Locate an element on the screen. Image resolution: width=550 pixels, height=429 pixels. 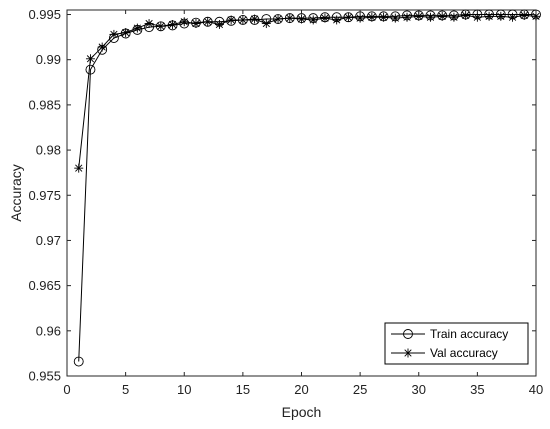
x-tick-label: 10 is located at coordinates (184, 389).